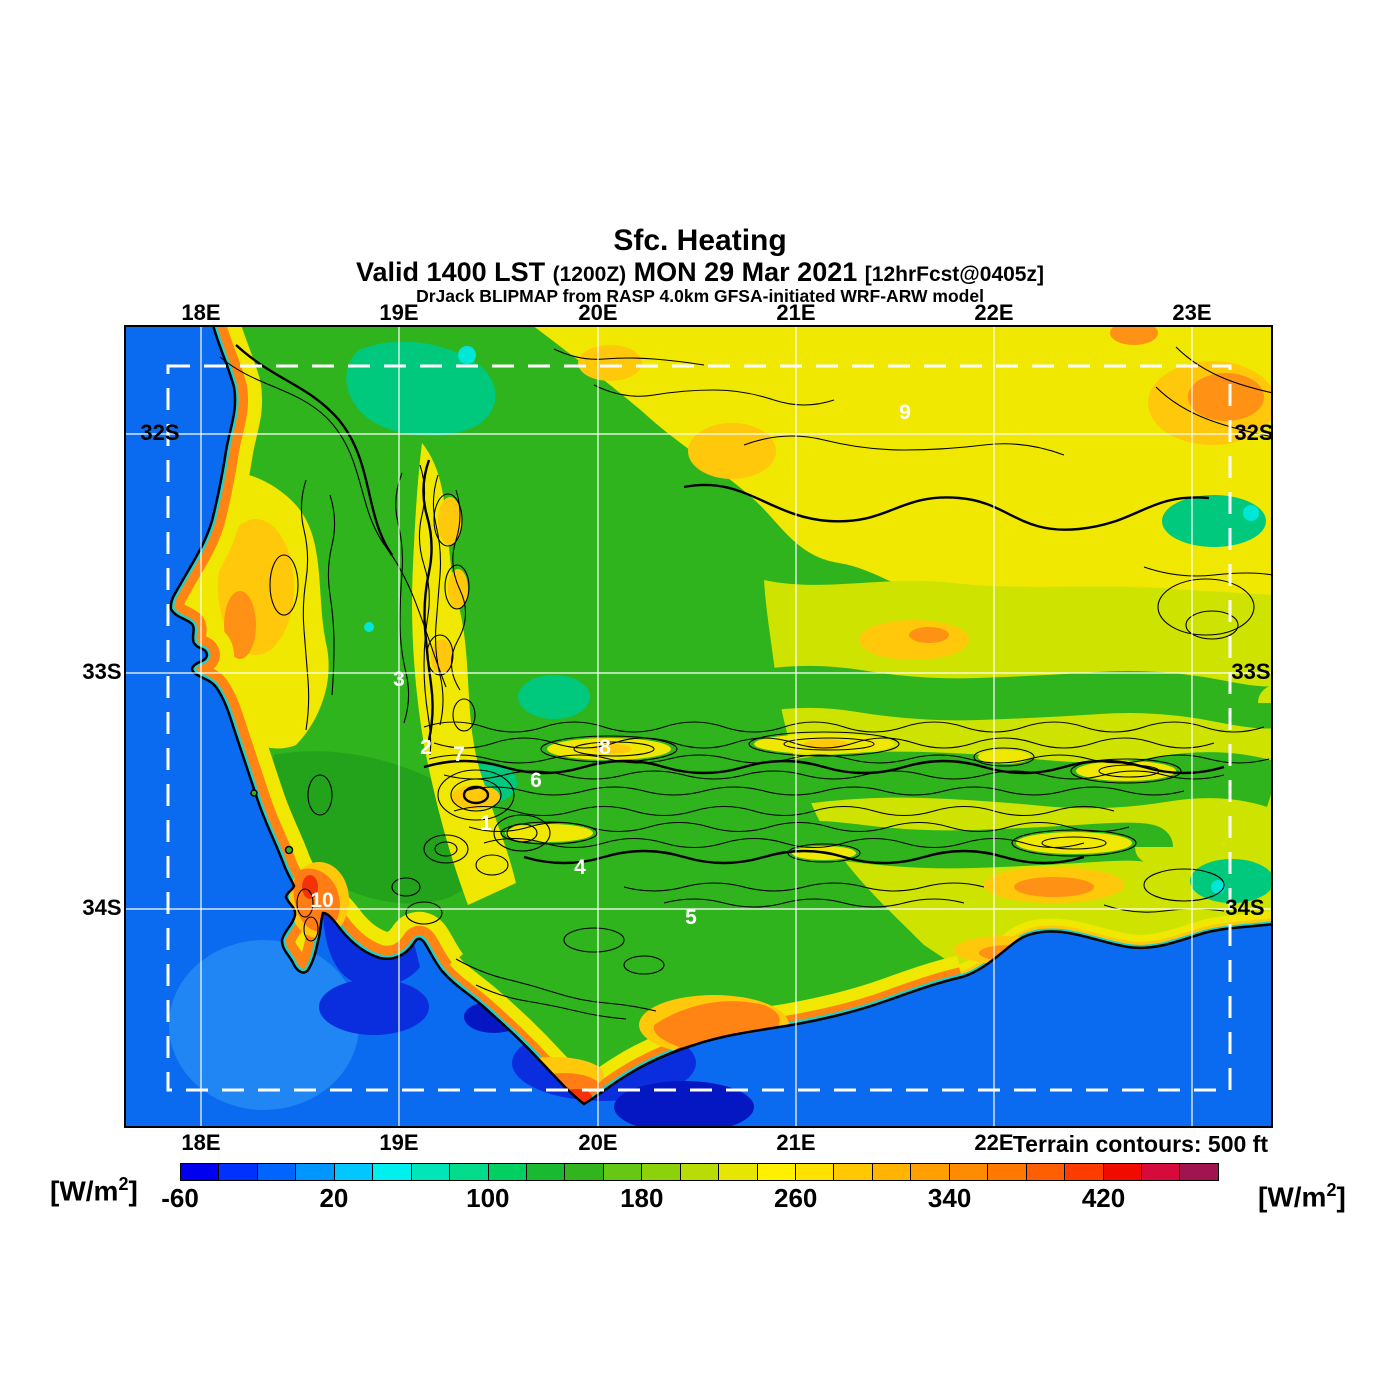 This screenshot has width=1400, height=1400. I want to click on lat-label-left-32S: 32S, so click(160, 432).